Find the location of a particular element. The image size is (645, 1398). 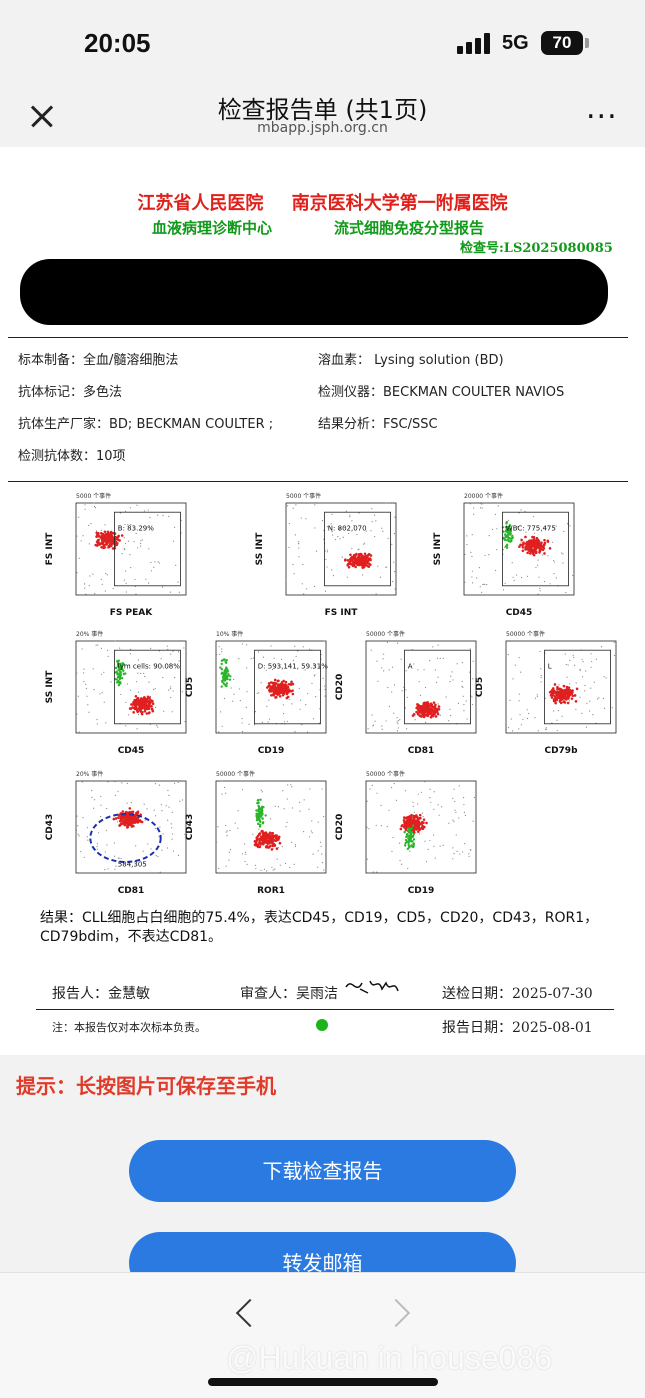

flow-plot: 50000 个事件 L CD79b CD5 is located at coordinates (545, 693).